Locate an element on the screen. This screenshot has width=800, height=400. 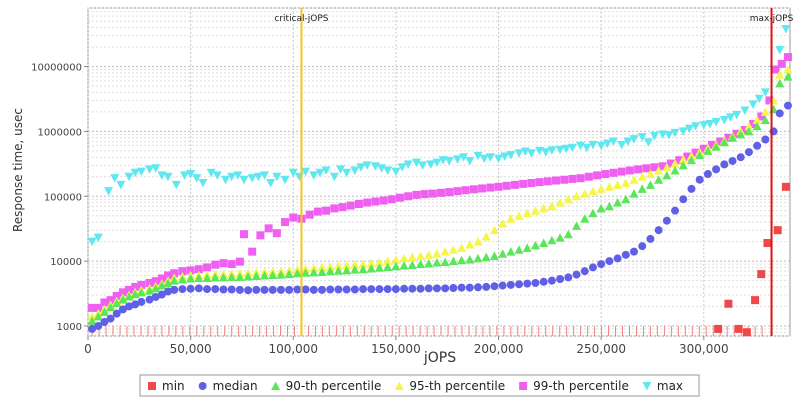
y-tick-label: 1000 is located at coordinates (69, 327).